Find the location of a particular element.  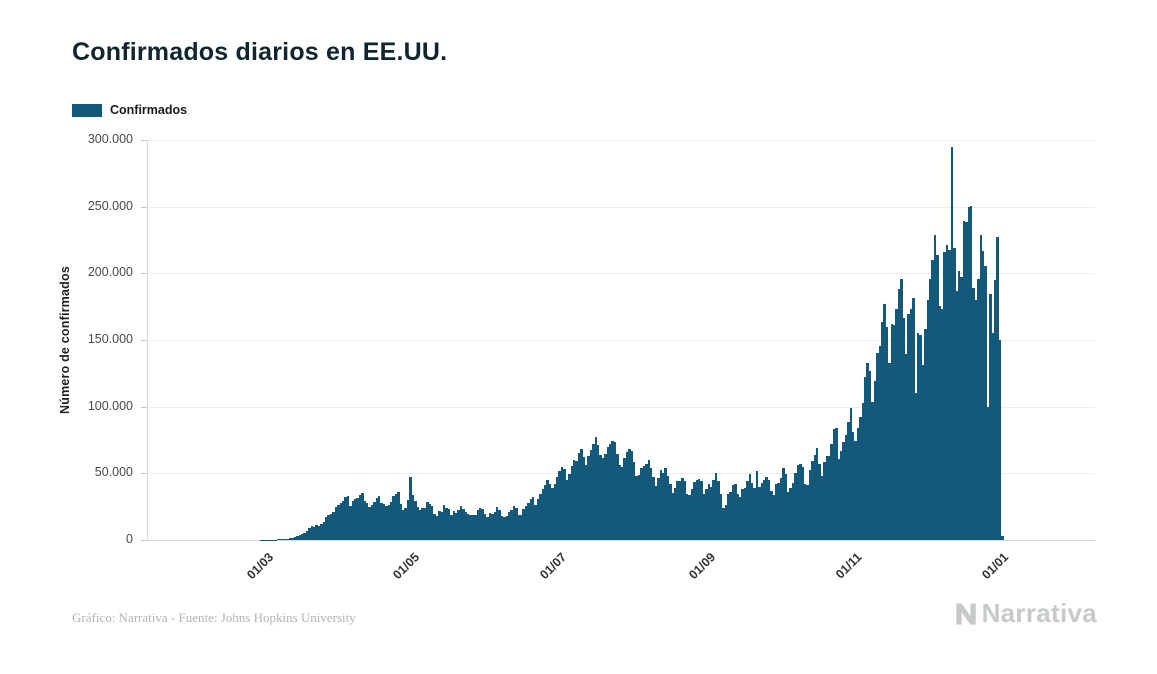

y-tick-label: 200.000 is located at coordinates (110, 272).